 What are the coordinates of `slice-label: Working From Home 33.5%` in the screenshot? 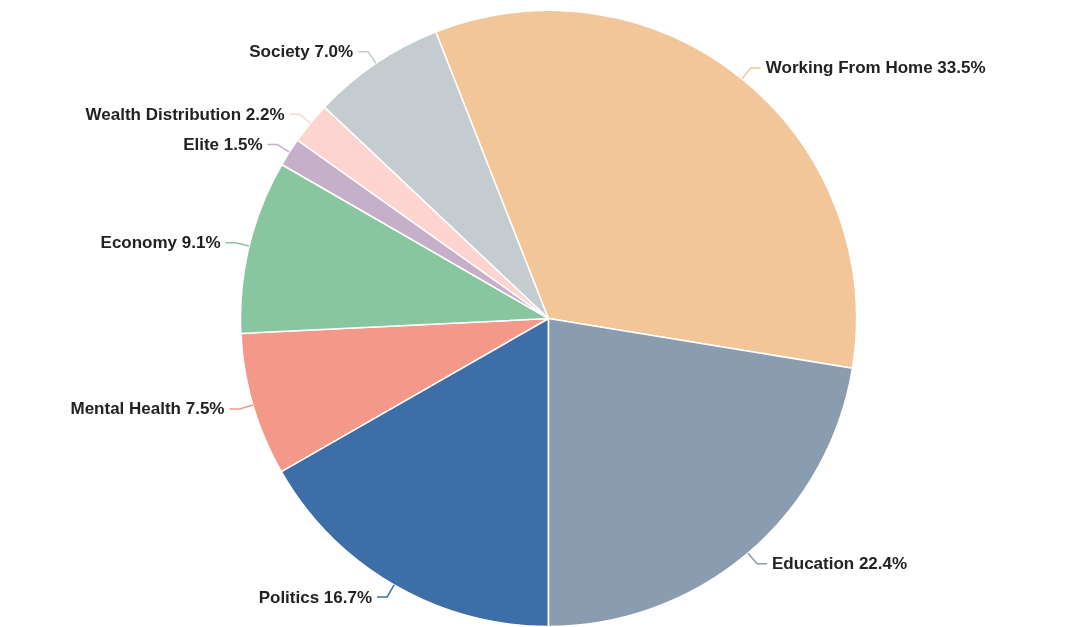 It's located at (875, 68).